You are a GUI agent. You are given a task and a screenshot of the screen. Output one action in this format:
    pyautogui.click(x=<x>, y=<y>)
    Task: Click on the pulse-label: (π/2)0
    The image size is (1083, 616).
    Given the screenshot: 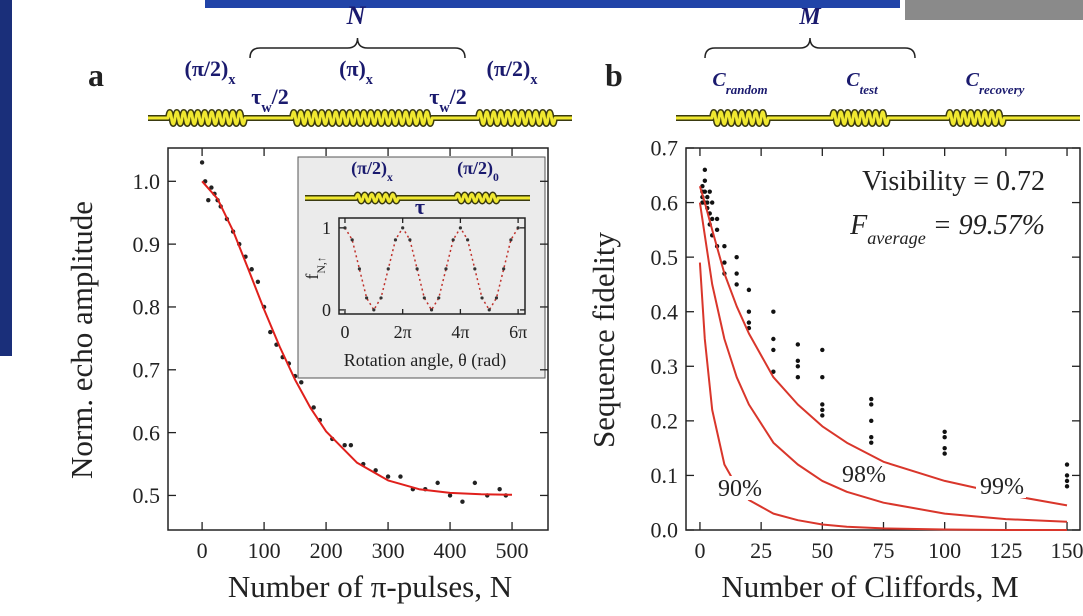 What is the action you would take?
    pyautogui.click(x=478, y=171)
    